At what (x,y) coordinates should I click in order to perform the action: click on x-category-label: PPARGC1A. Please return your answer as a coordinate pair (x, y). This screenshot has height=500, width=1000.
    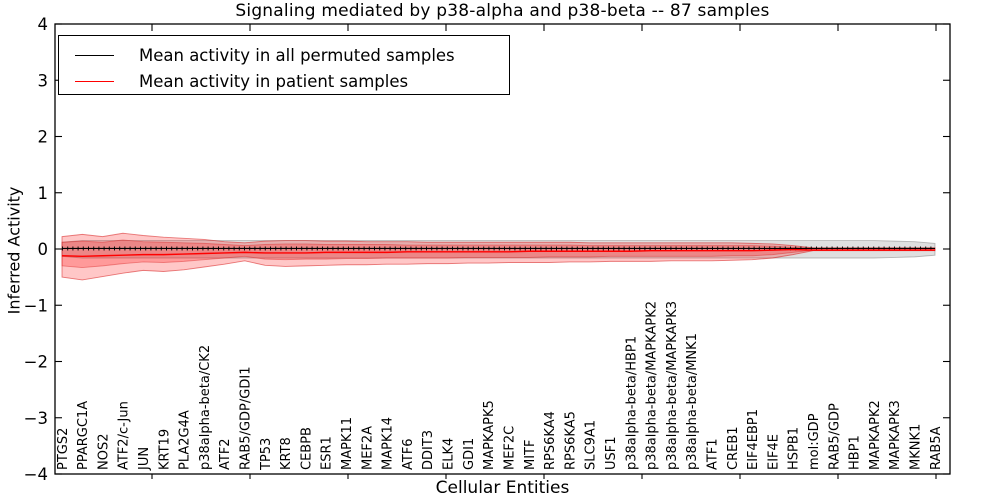
    Looking at the image, I should click on (83, 435).